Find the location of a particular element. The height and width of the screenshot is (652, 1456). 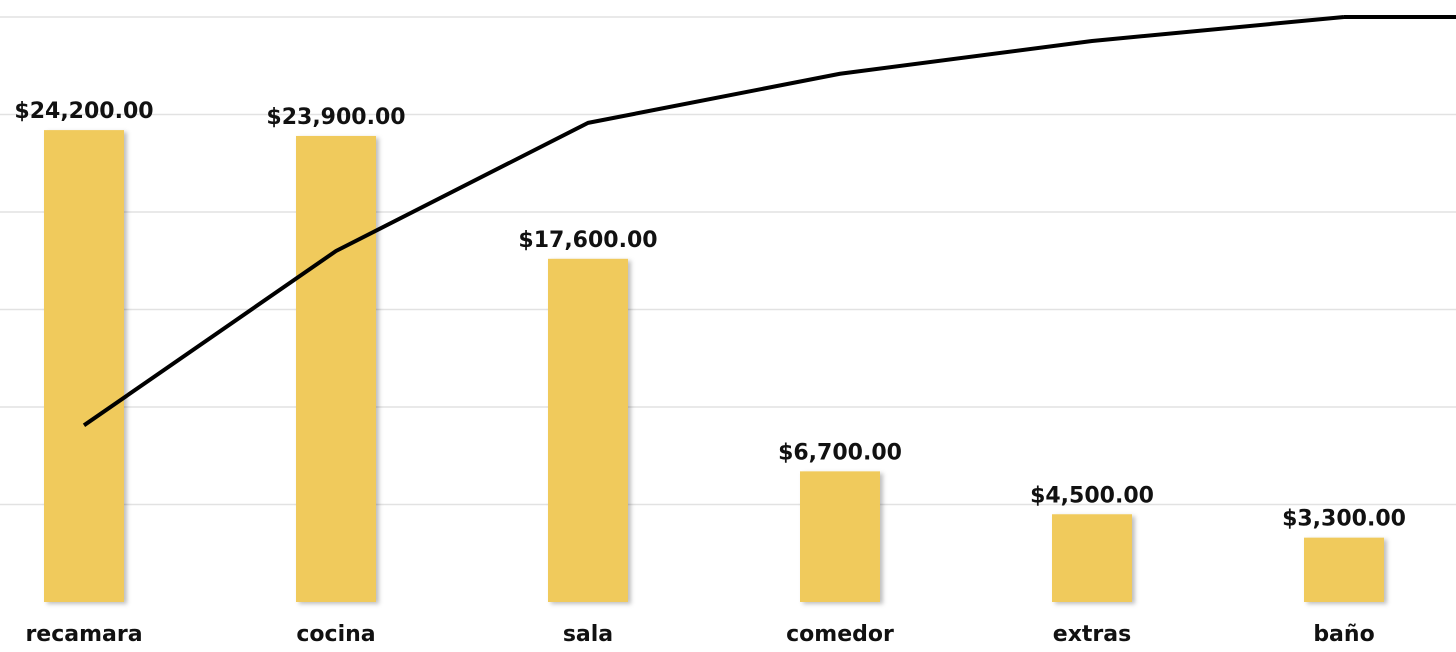

data-label: $23,900.00 is located at coordinates (335, 117).